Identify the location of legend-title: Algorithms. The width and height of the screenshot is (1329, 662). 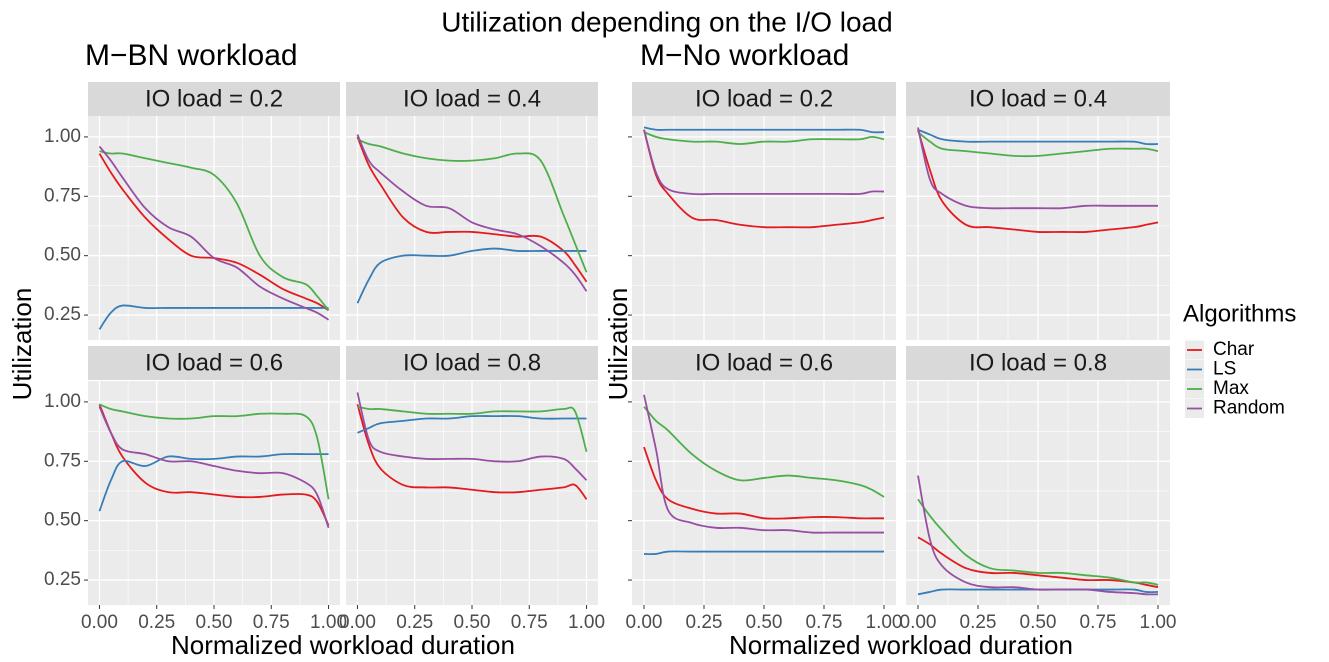
(1239, 313).